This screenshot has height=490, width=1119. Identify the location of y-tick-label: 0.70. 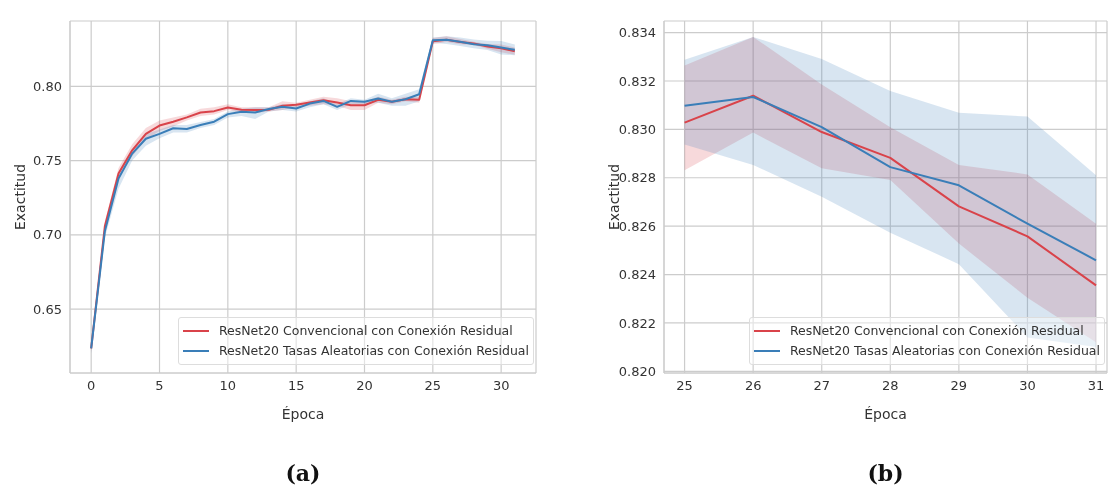
(47, 235).